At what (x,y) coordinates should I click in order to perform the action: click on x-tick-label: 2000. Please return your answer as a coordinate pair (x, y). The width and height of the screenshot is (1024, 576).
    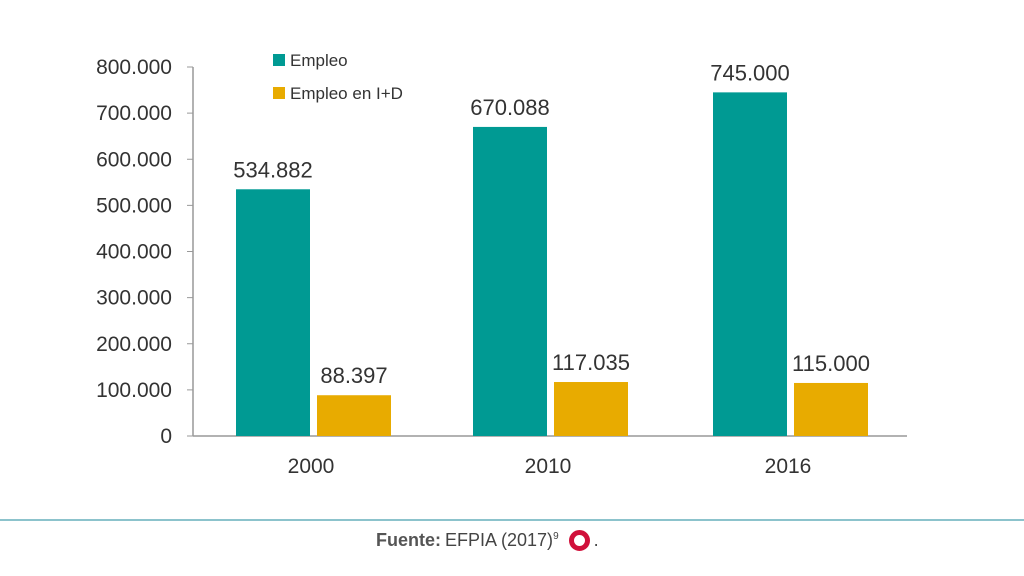
    Looking at the image, I should click on (311, 466).